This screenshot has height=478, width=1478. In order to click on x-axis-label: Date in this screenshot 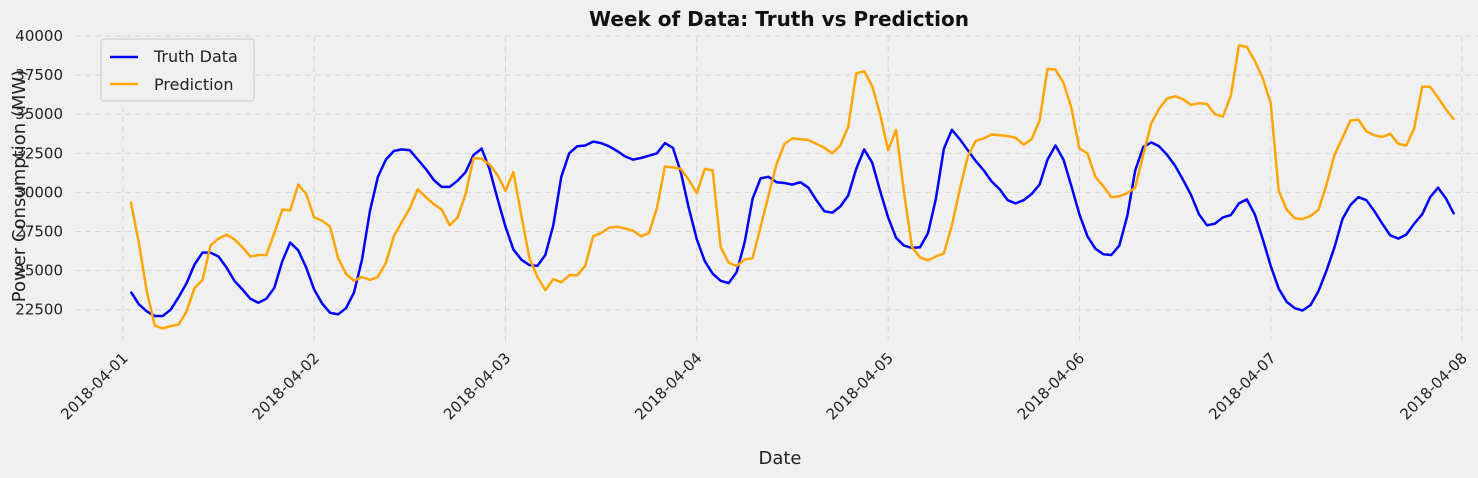, I will do `click(779, 458)`.